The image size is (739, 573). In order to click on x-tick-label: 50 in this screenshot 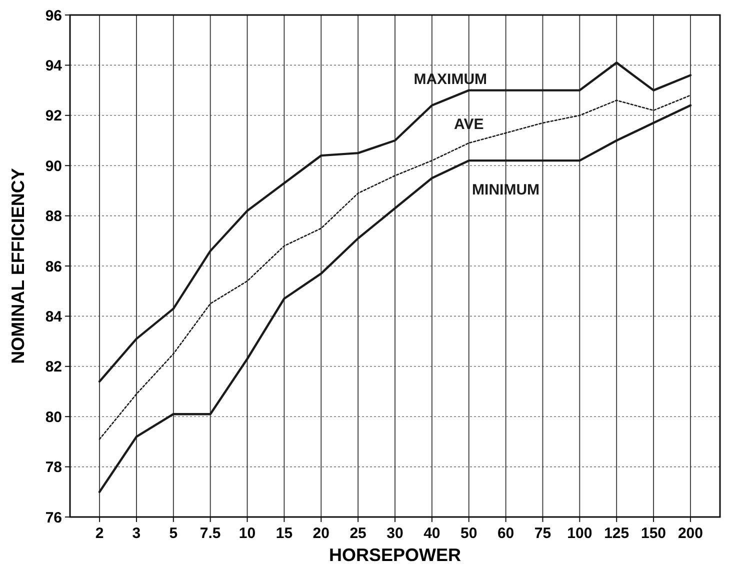, I will do `click(469, 533)`.